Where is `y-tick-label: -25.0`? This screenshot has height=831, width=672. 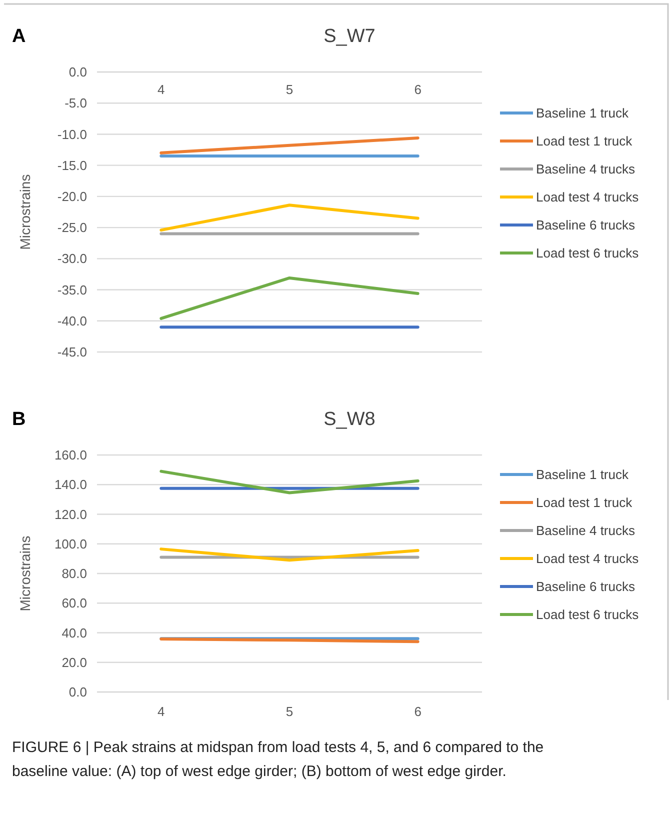
y-tick-label: -25.0 is located at coordinates (72, 228).